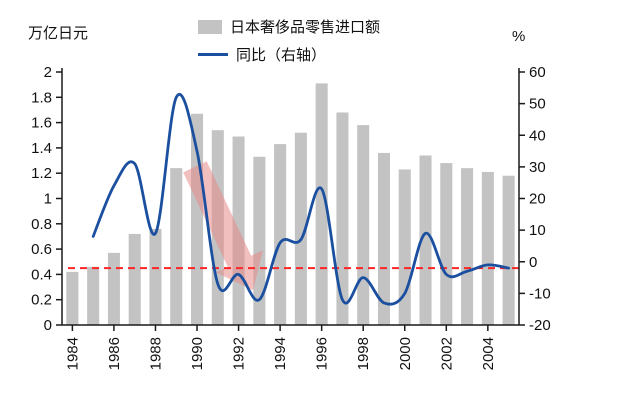 This screenshot has width=617, height=400. I want to click on right-axis-unit: %, so click(519, 36).